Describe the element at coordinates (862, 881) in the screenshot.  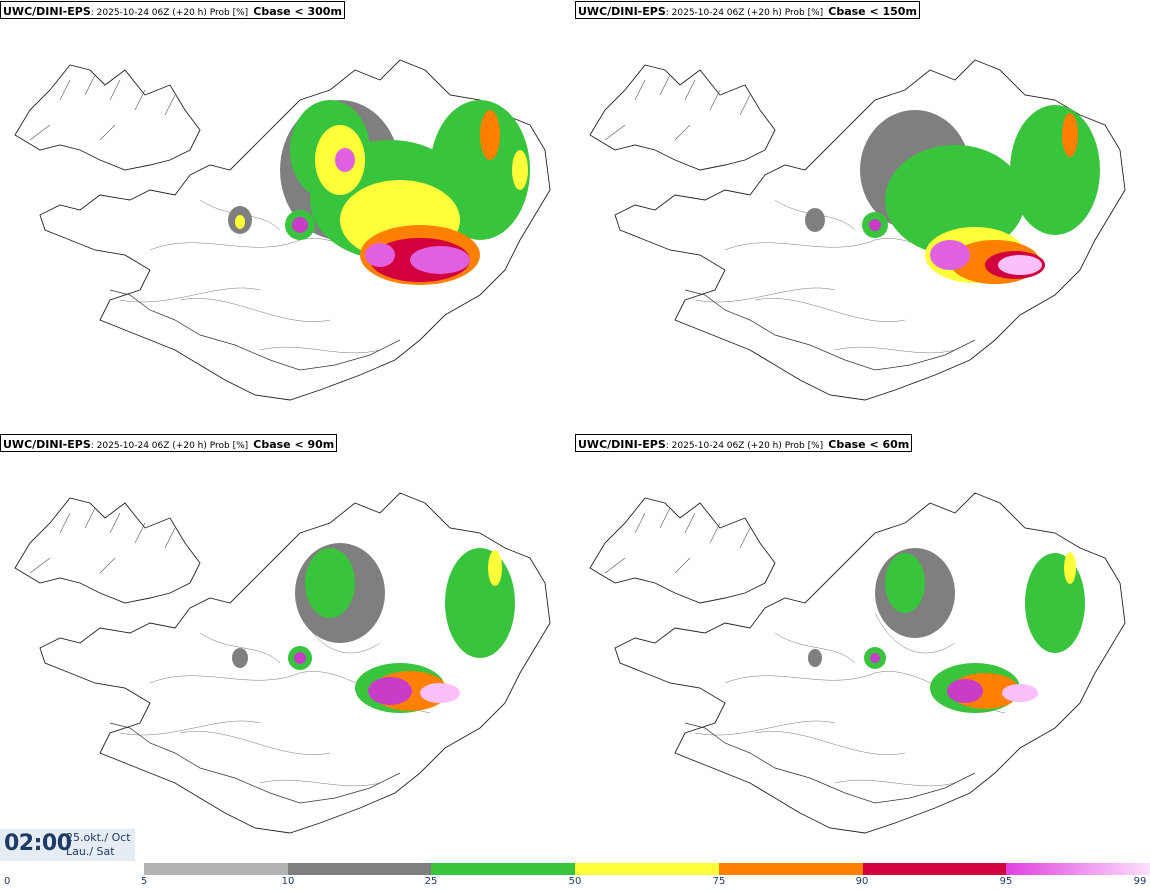
I see `colorbar-tick: 90` at that location.